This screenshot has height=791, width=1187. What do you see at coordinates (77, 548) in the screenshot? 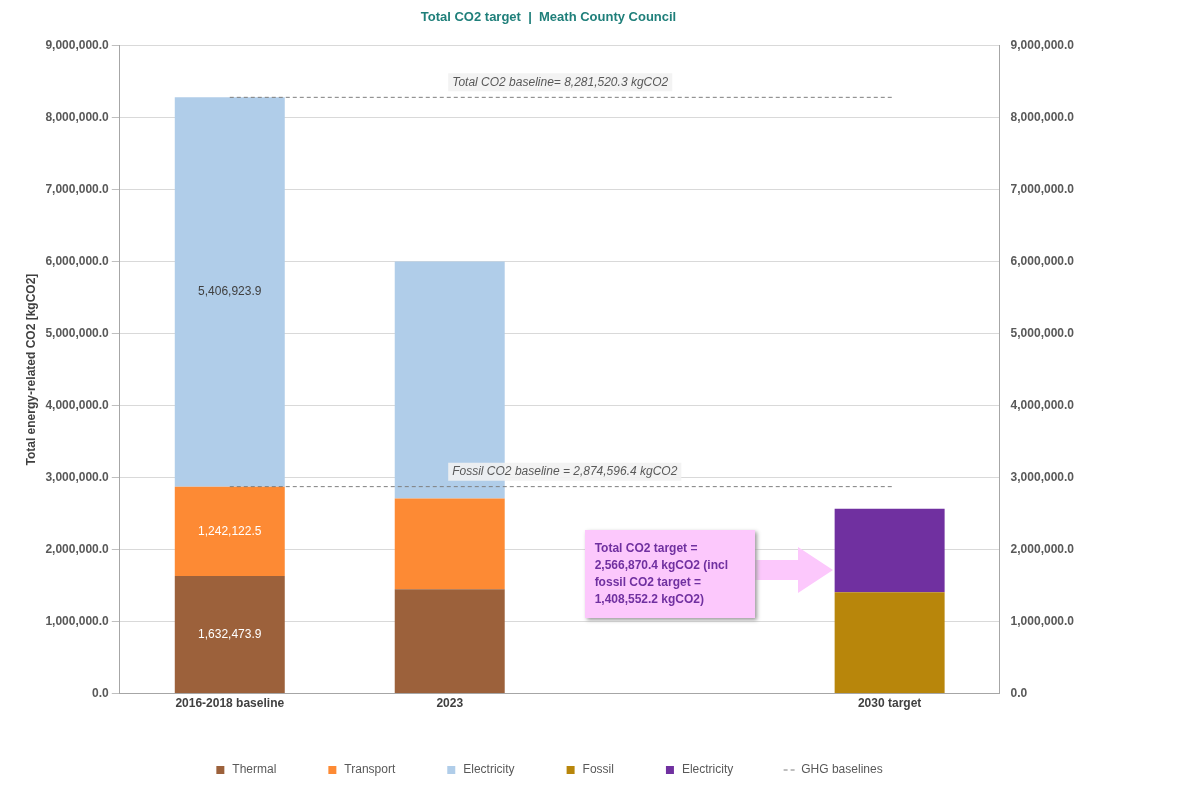
I see `y-tick-label: 2,000,000.0` at bounding box center [77, 548].